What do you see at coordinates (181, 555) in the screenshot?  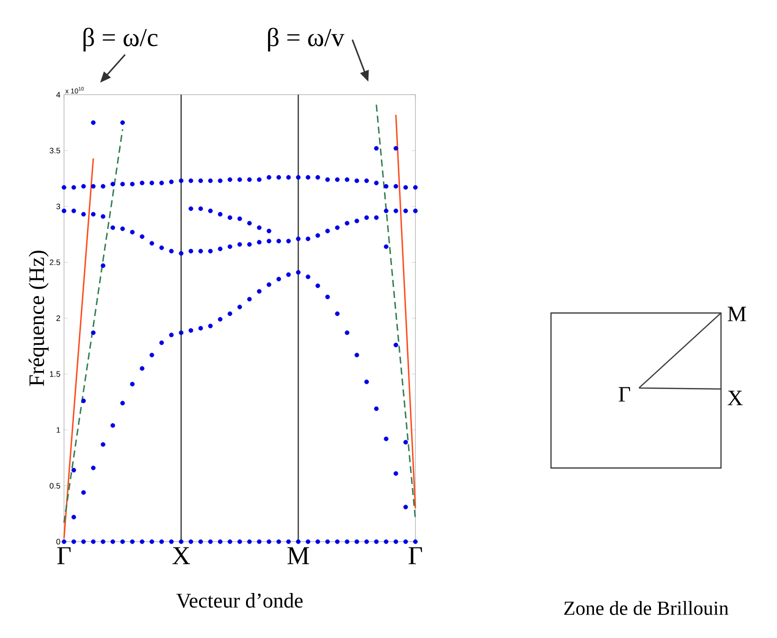 I see `x-tick-label: X` at bounding box center [181, 555].